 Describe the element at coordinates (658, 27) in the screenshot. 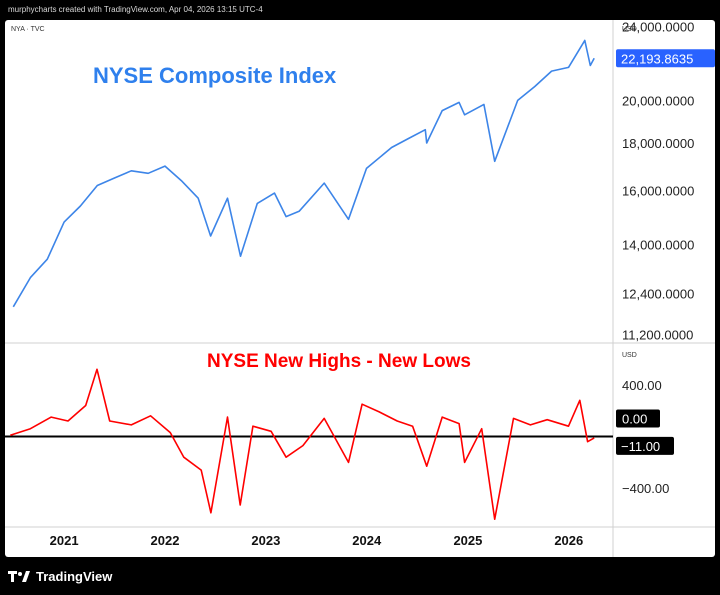

I see `upper-y-tick-label: 24,000.0000` at that location.